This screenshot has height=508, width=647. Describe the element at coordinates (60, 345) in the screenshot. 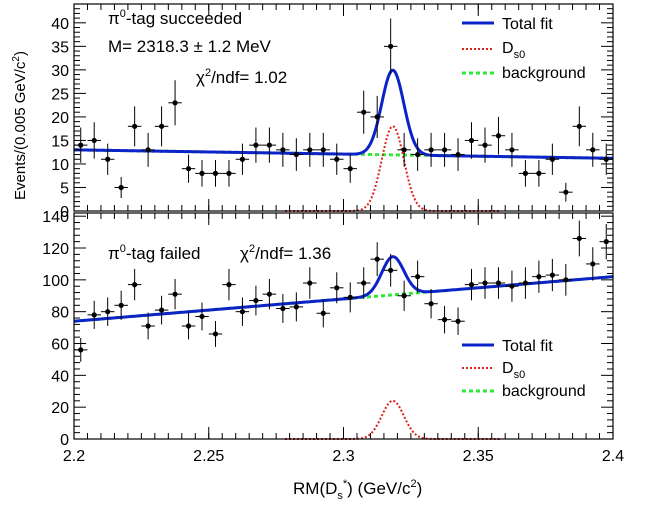

I see `y-tick-label: 60` at that location.